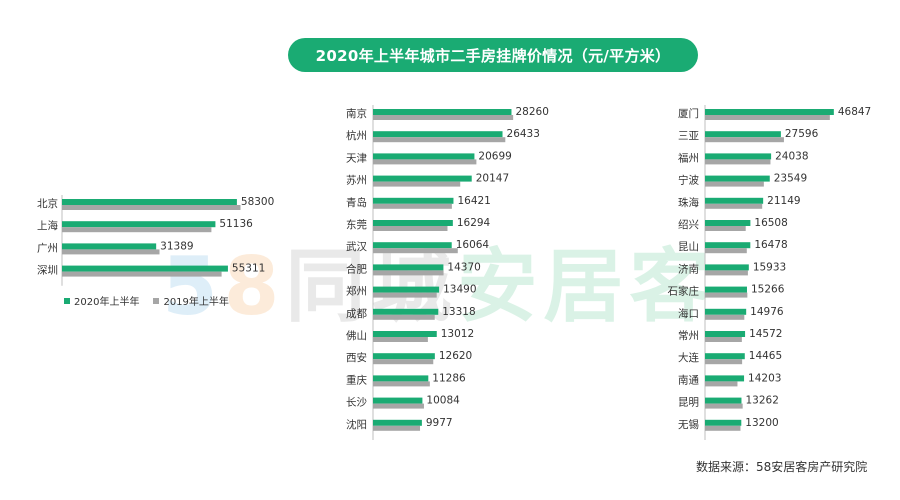 This screenshot has height=500, width=900. Describe the element at coordinates (236, 224) in the screenshot. I see `value-label: 51136` at that location.